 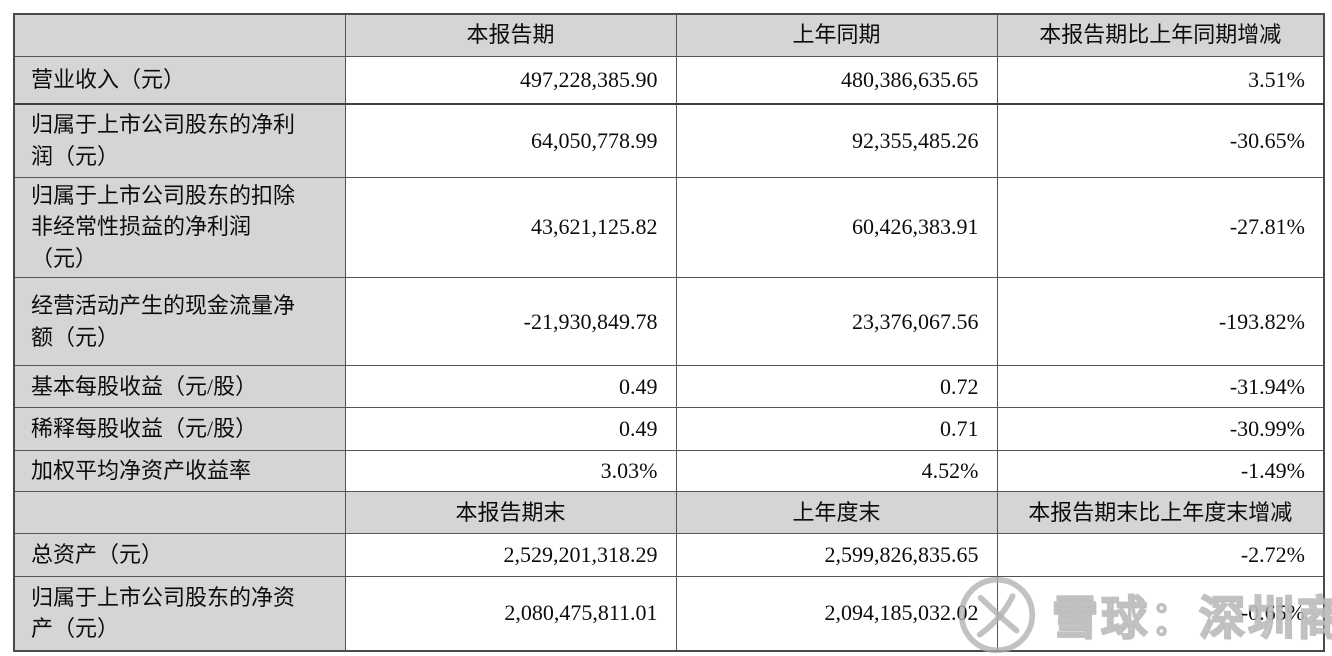 I want to click on value-change: -2.72%, so click(x=1160, y=555).